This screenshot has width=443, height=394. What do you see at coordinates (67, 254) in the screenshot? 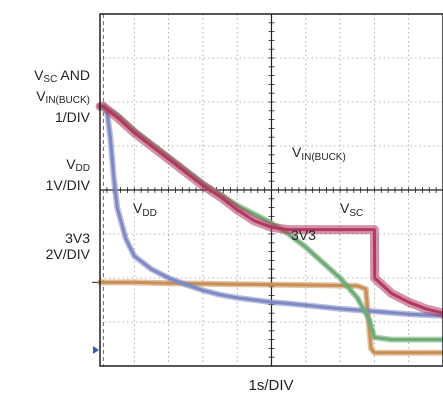
I see `v3v3-scale: 2V/DIV` at bounding box center [67, 254].